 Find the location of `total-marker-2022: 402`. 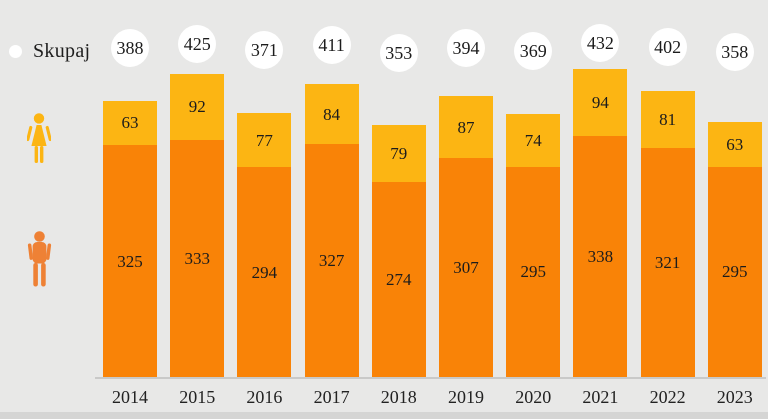

total-marker-2022: 402 is located at coordinates (667, 46).